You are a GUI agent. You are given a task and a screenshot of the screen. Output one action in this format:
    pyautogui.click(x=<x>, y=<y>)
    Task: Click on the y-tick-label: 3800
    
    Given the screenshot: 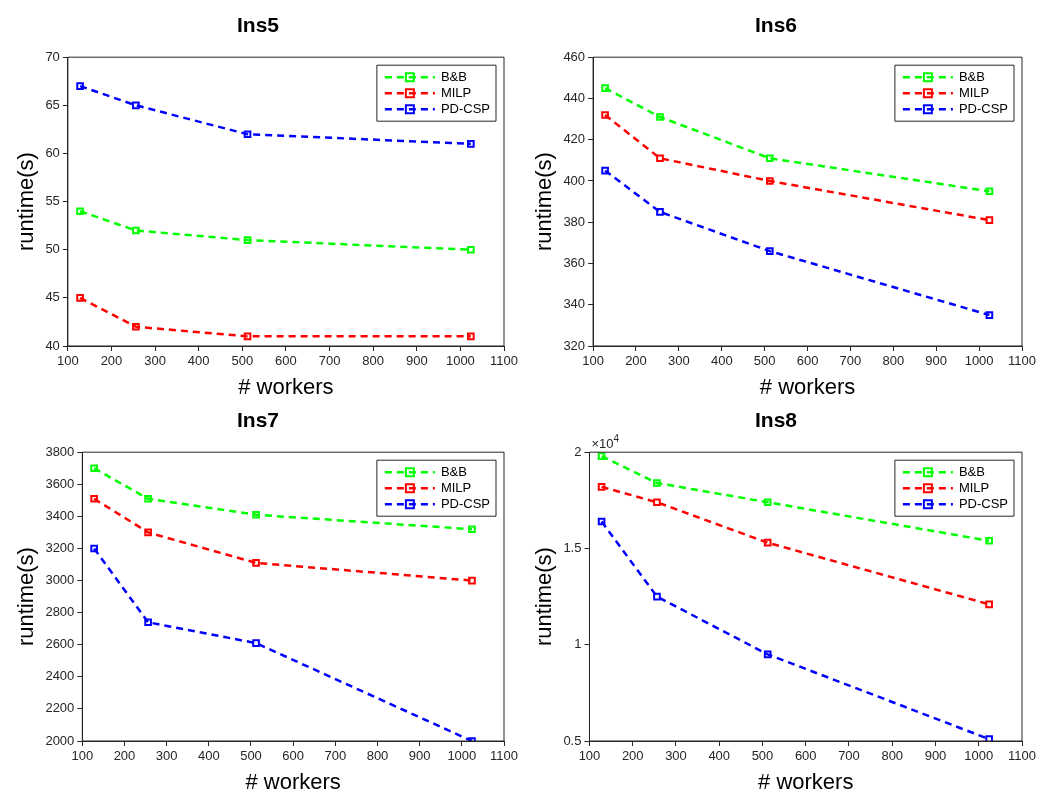 What is the action you would take?
    pyautogui.click(x=60, y=451)
    